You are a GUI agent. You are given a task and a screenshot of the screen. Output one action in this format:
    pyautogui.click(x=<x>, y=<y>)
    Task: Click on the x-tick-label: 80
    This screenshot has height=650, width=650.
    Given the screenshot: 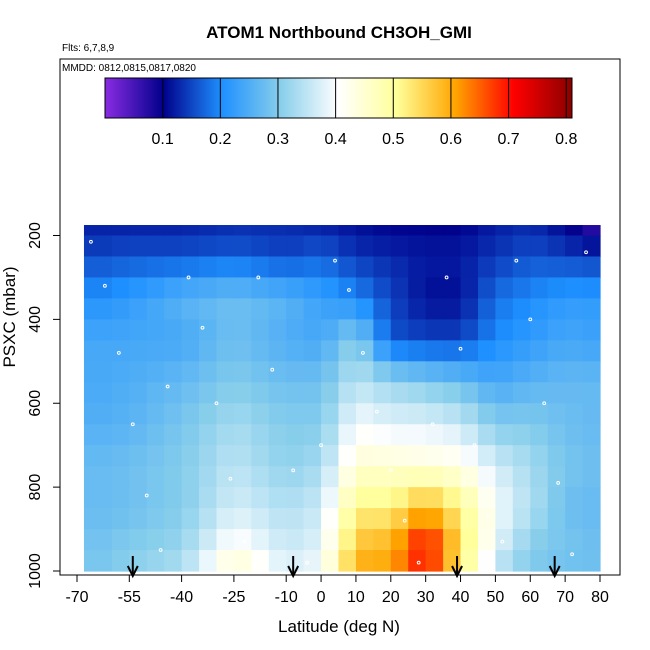 What is the action you would take?
    pyautogui.click(x=600, y=597)
    